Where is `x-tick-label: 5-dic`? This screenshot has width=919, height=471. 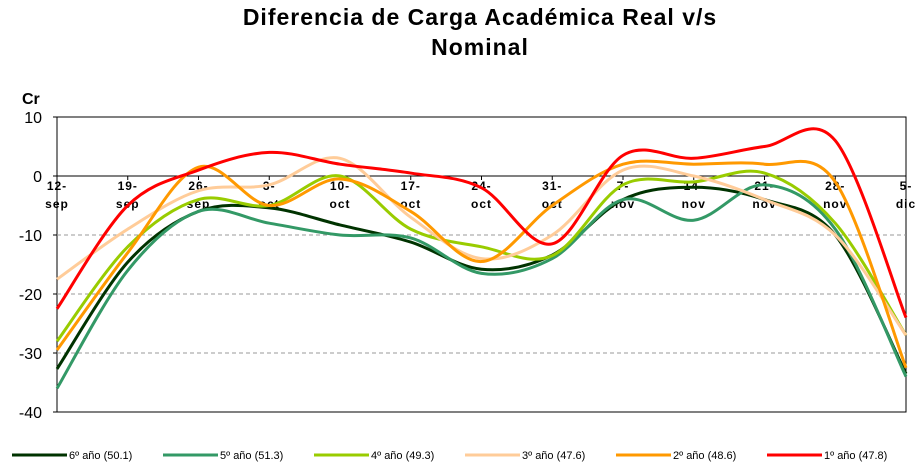
x-tick-label: 5-dic is located at coordinates (906, 195).